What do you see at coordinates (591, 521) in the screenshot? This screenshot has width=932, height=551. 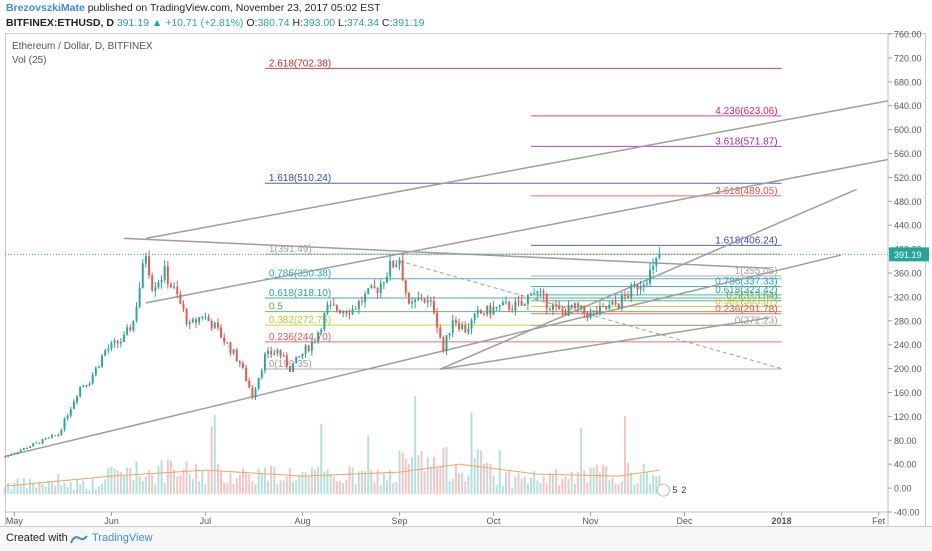 I see `x-tick-label: Nov` at bounding box center [591, 521].